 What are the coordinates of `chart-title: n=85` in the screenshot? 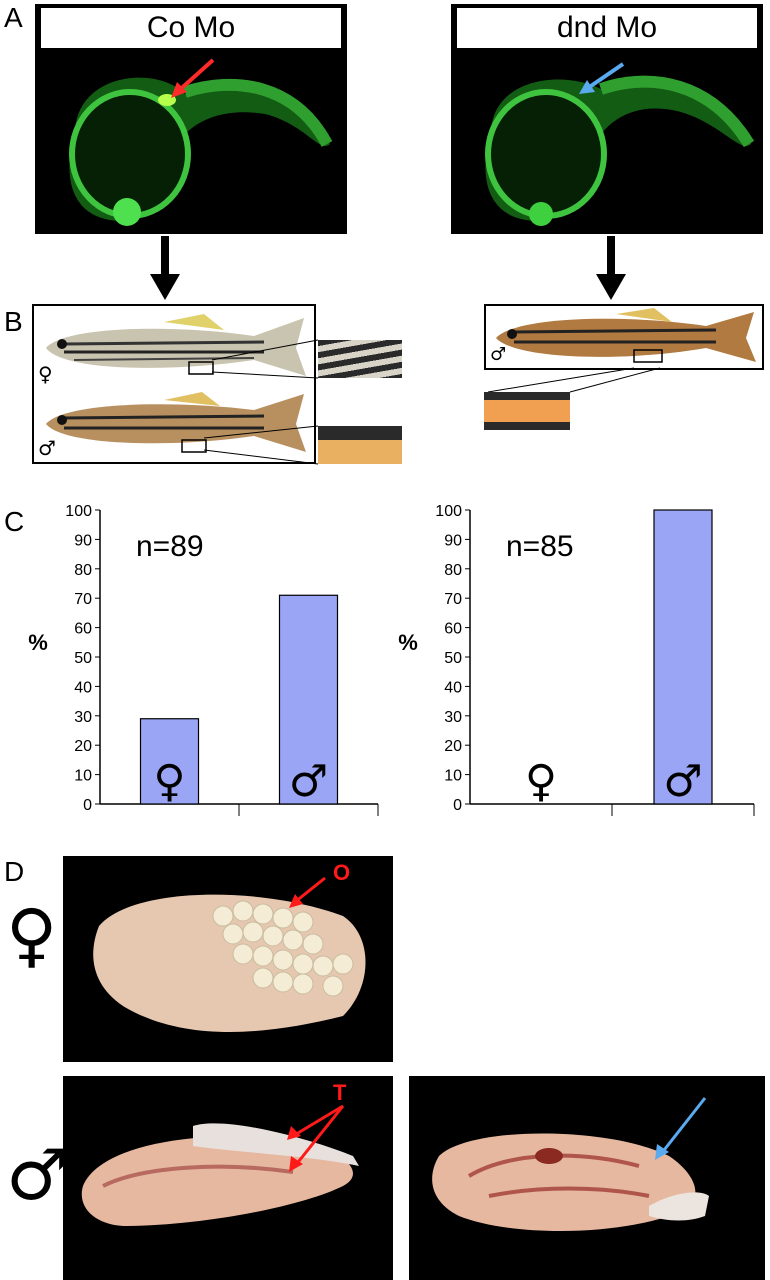 It's located at (540, 546).